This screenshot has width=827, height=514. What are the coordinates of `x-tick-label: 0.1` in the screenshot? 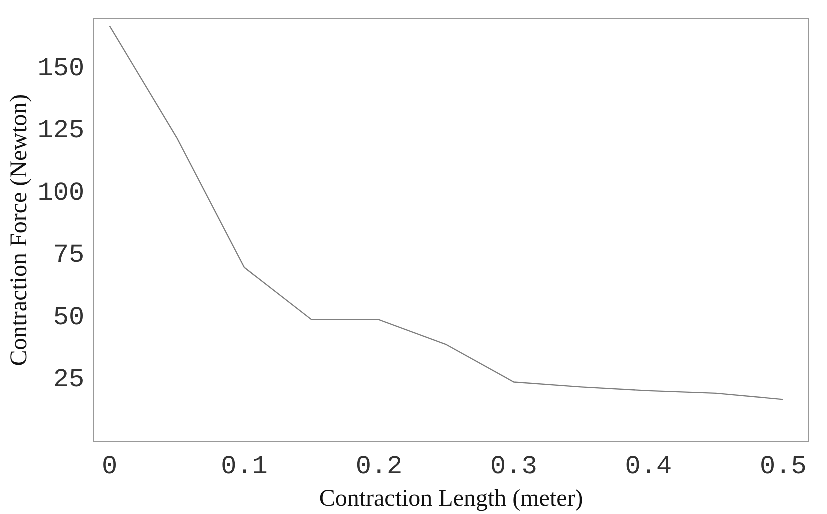 It's located at (244, 466).